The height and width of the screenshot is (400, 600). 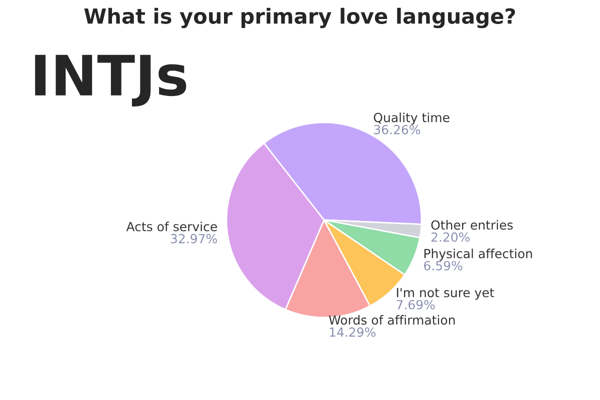 What do you see at coordinates (353, 332) in the screenshot?
I see `data-label: 14.29%` at bounding box center [353, 332].